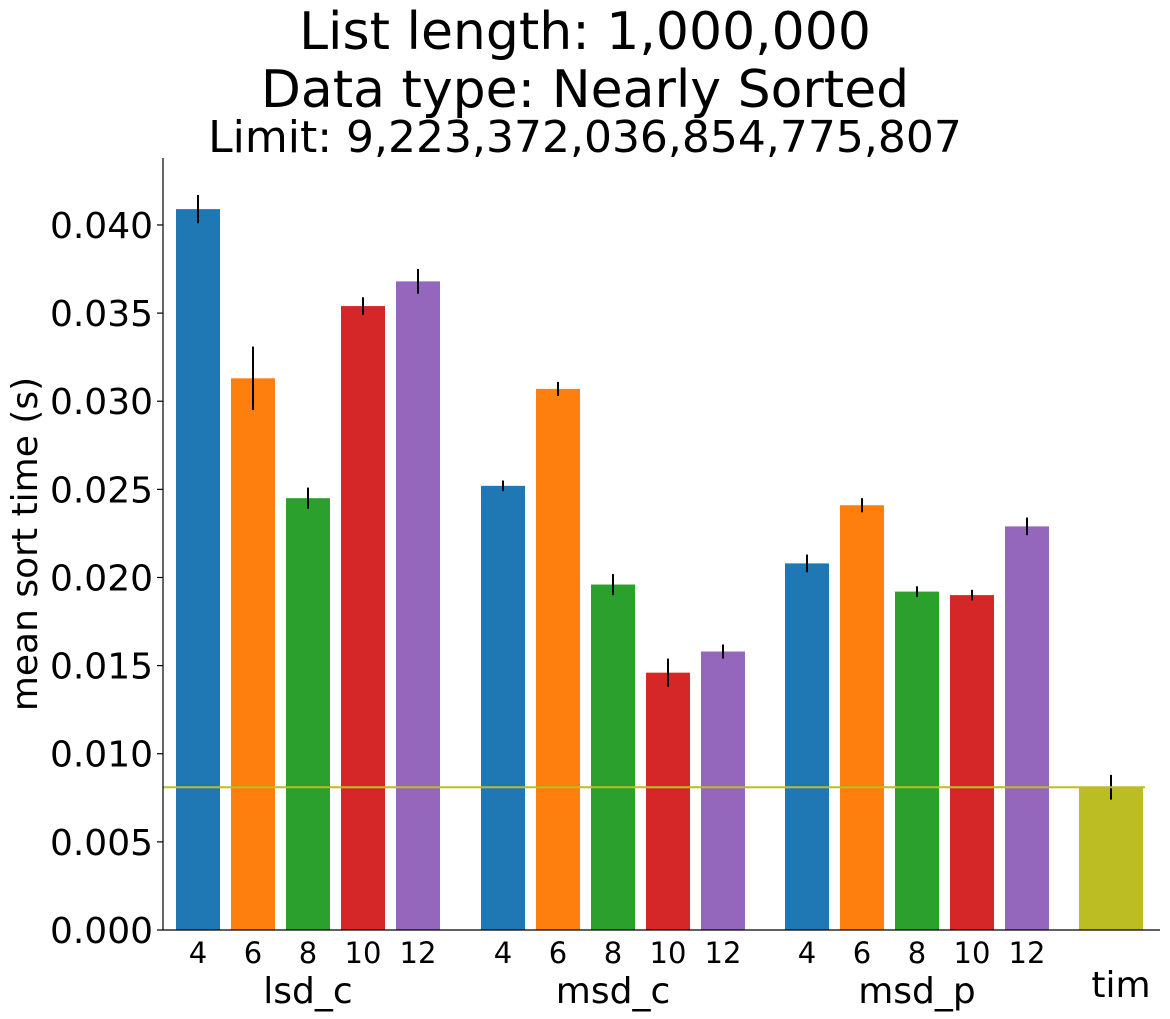 The width and height of the screenshot is (1170, 1019). What do you see at coordinates (101, 843) in the screenshot?
I see `y-tick-label: 0.005` at bounding box center [101, 843].